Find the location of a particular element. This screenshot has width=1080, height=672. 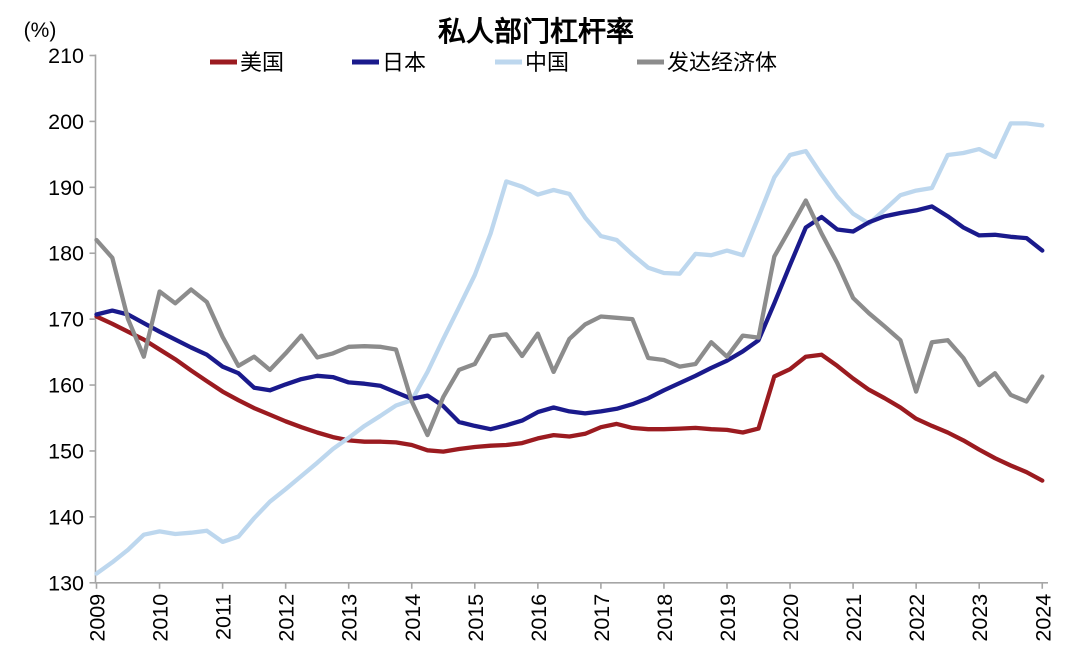

x-tick-label: 2019 is located at coordinates (728, 618).